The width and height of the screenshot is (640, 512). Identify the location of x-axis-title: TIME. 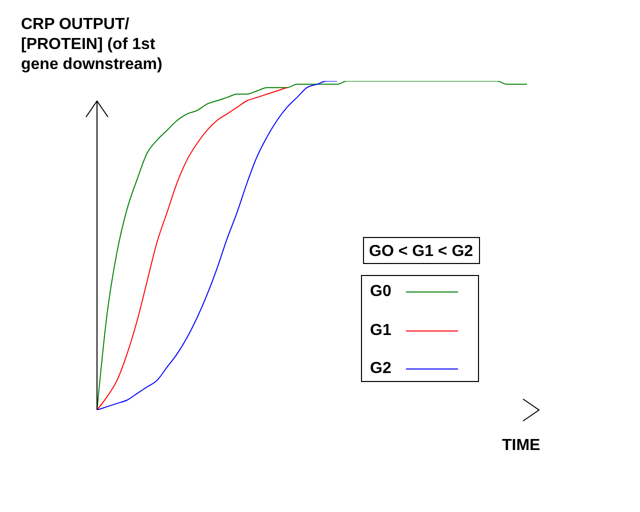
(521, 446).